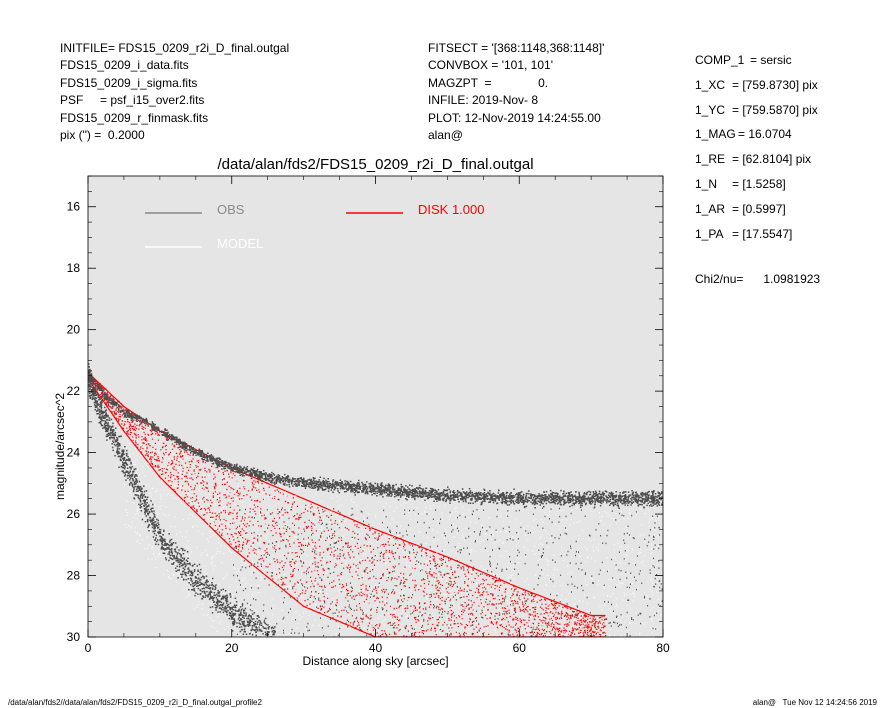  What do you see at coordinates (771, 60) in the screenshot?
I see `parameter-value: = sersic` at bounding box center [771, 60].